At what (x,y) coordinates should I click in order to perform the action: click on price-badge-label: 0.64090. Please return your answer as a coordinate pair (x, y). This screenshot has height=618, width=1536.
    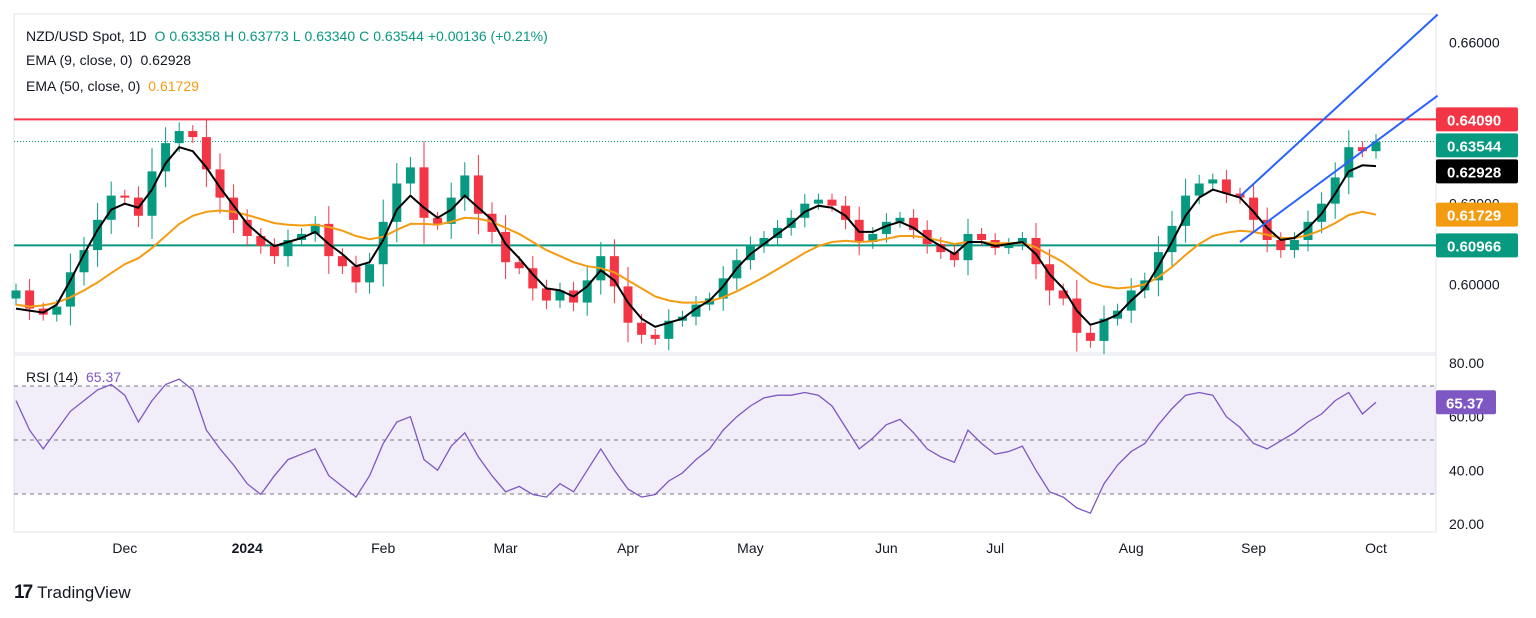
    Looking at the image, I should click on (1474, 120).